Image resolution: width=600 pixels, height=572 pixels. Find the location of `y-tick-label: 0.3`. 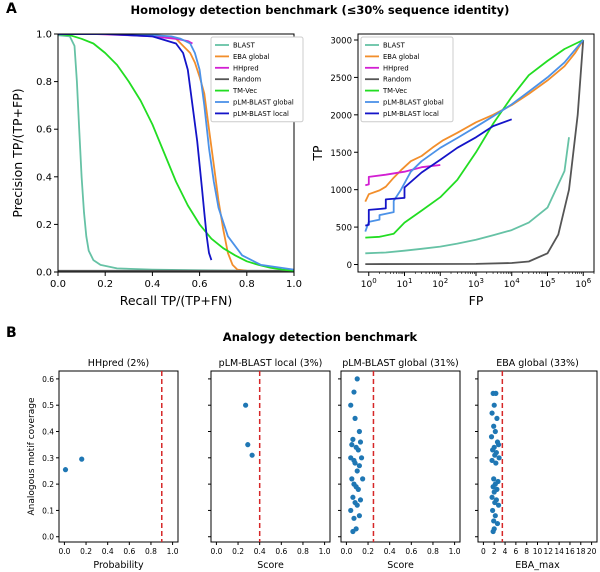

y-tick-label: 0.3 is located at coordinates (48, 458).